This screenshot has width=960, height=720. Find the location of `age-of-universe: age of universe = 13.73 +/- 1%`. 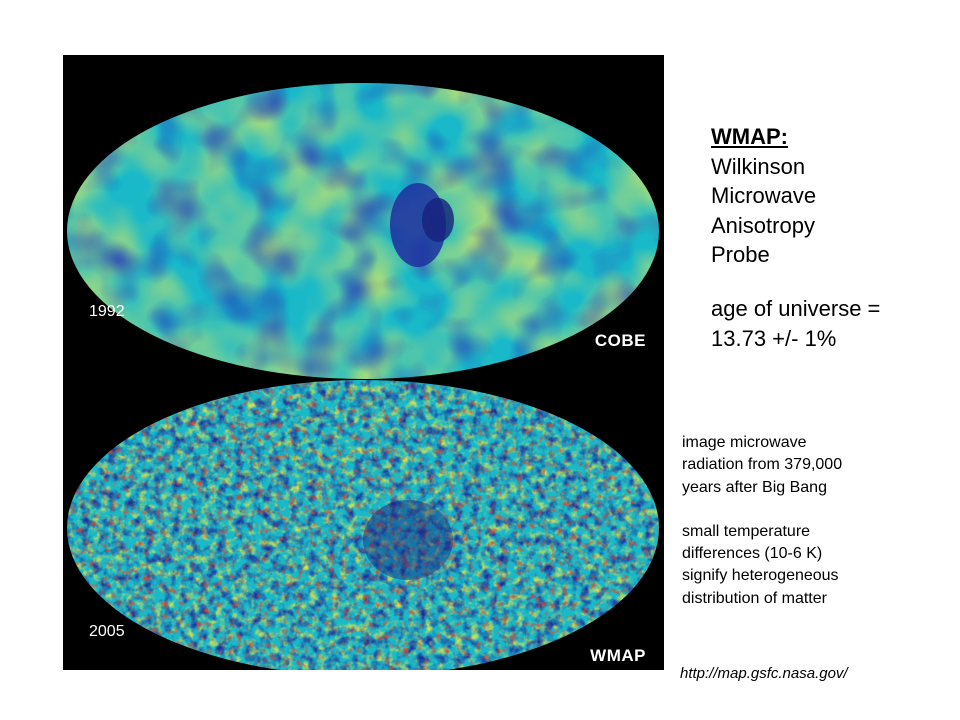

age-of-universe: age of universe = 13.73 +/- 1% is located at coordinates (831, 323).